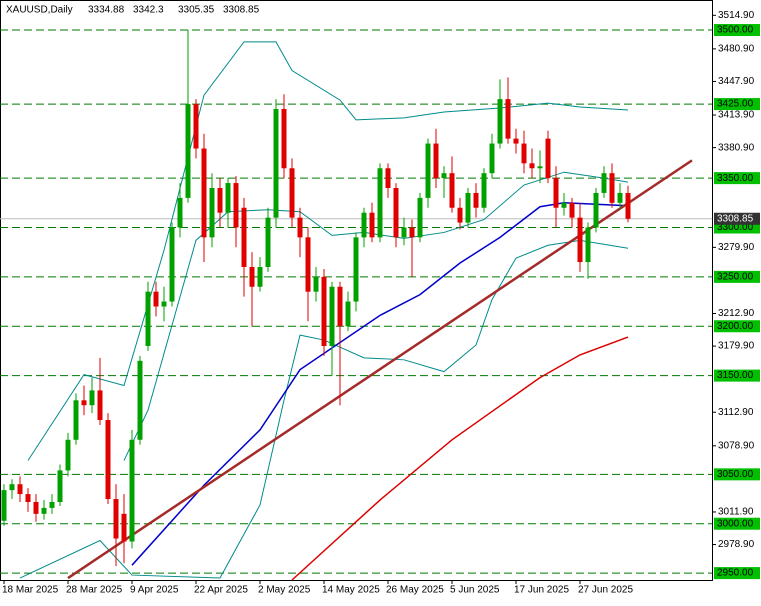 The image size is (761, 606). I want to click on symbol: XAUUSD,Daily, so click(39, 10).